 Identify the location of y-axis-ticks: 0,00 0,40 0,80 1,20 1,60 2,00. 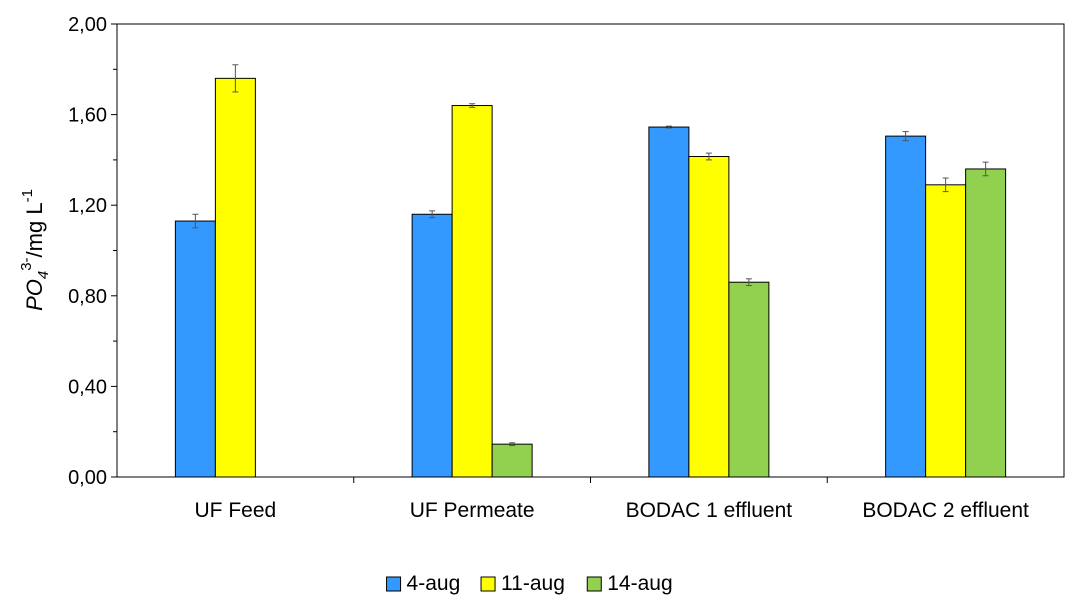
(92, 251).